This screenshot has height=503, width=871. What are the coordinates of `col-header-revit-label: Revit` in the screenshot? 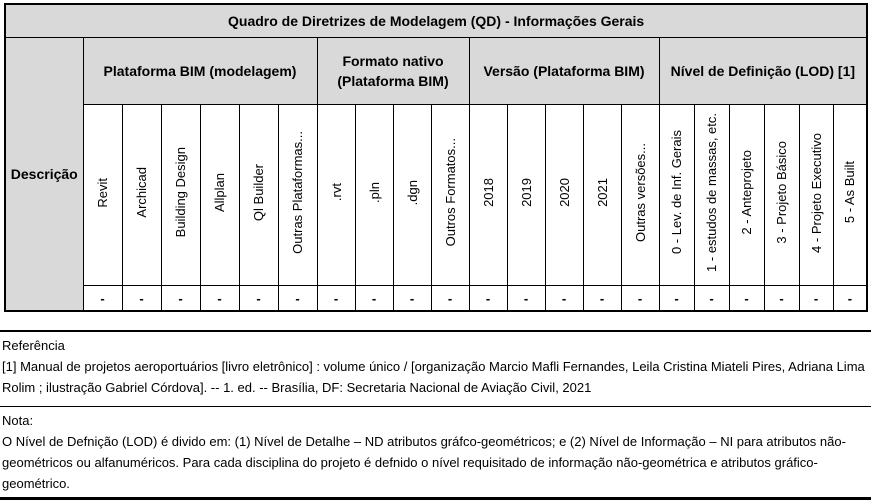 It's located at (102, 192).